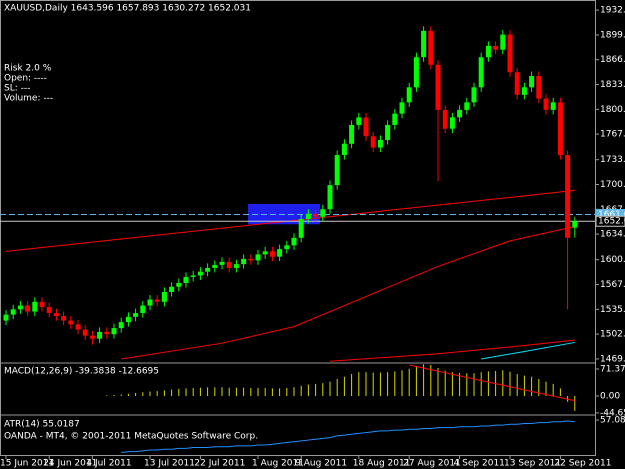  What do you see at coordinates (382, 464) in the screenshot?
I see `x-tick-label: 18 Aug 2011` at bounding box center [382, 464].